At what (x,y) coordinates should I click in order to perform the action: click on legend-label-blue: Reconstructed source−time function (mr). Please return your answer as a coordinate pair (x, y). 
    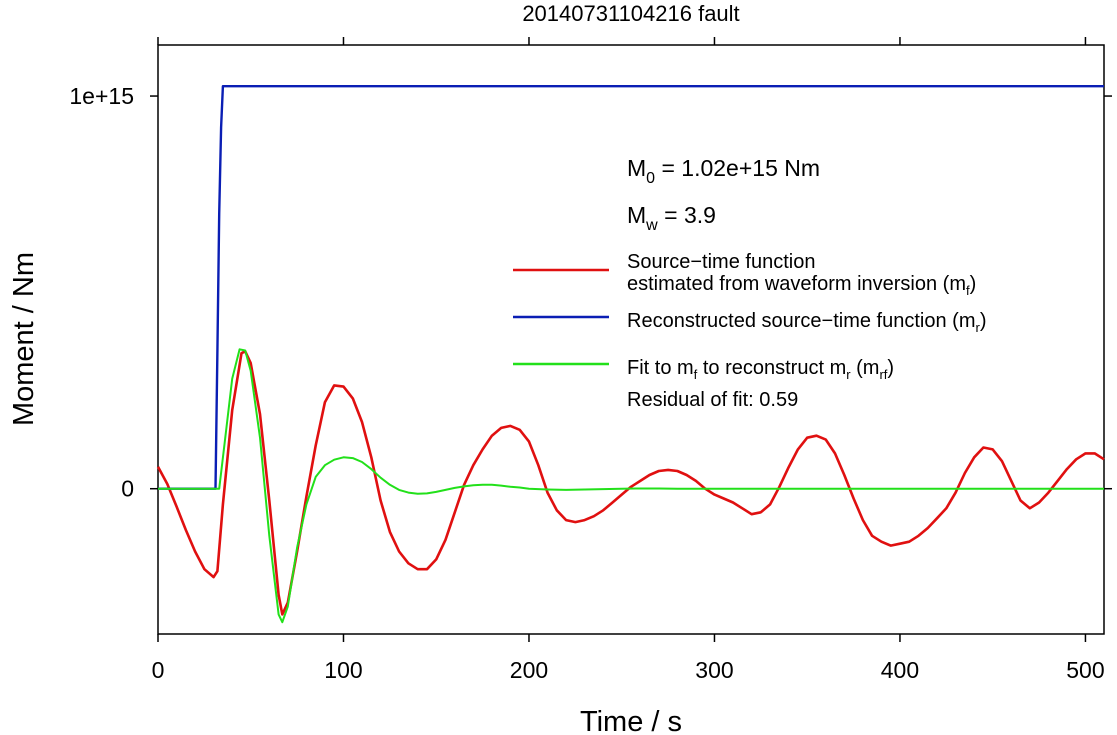
    Looking at the image, I should click on (807, 322).